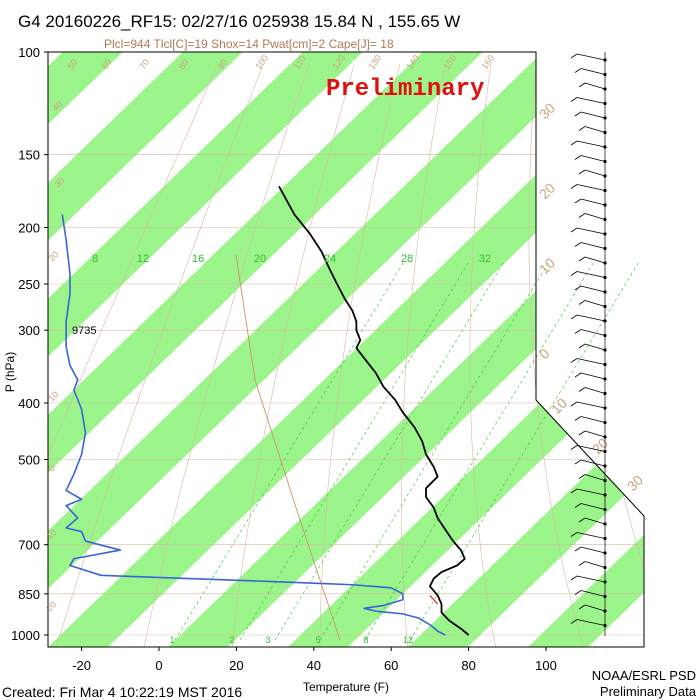 The image size is (700, 700). I want to click on y-tick-label: 500, so click(29, 459).